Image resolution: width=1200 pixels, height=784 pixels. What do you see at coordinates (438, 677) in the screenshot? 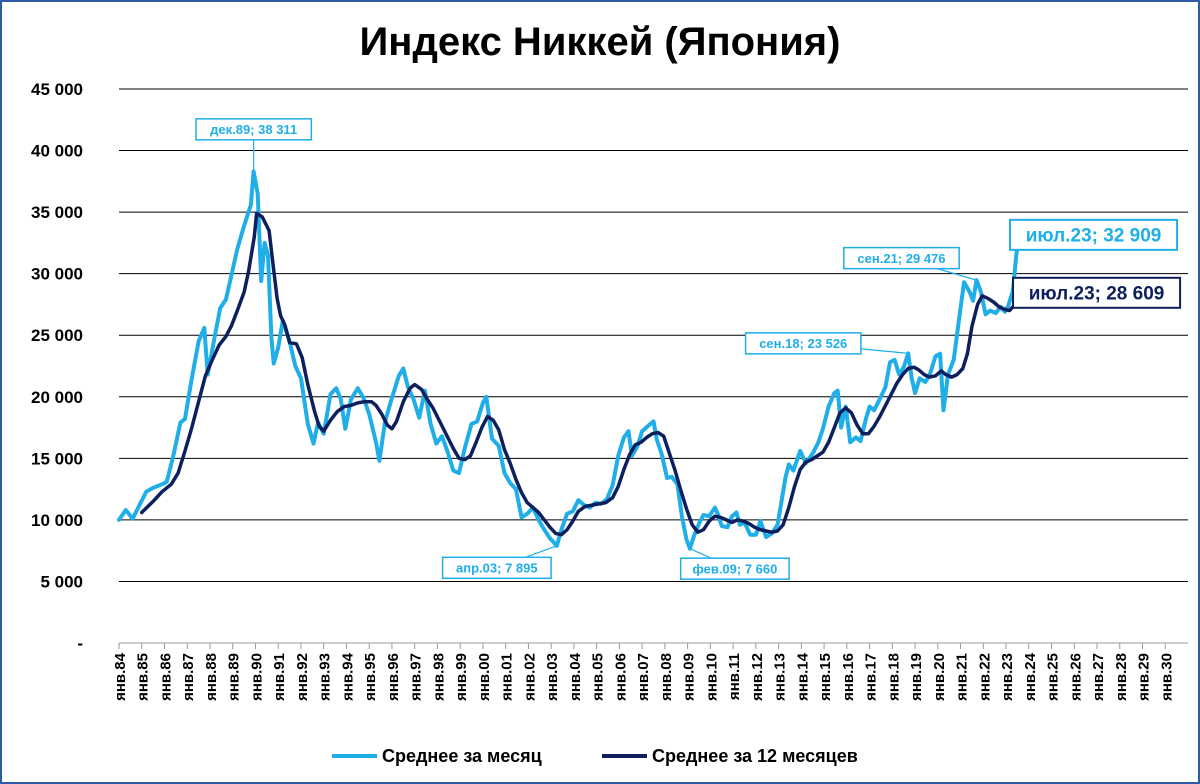
I see `x-tick-label: янв.98` at bounding box center [438, 677].